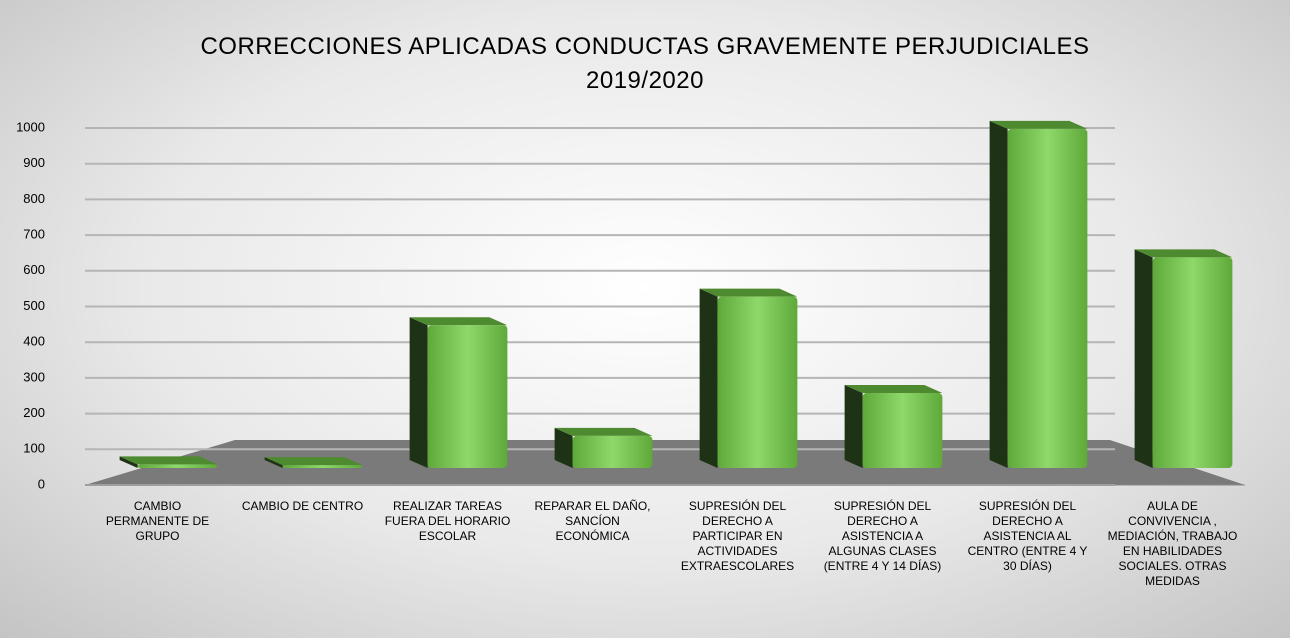 The height and width of the screenshot is (638, 1290). I want to click on y-tick-label: 800, so click(34, 198).